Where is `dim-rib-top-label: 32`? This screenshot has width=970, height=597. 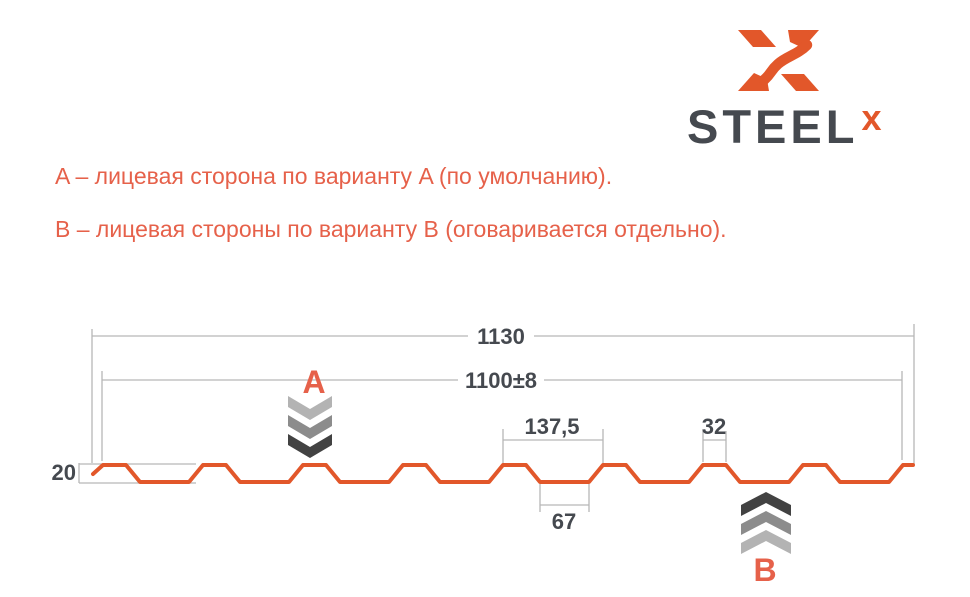 dim-rib-top-label: 32 is located at coordinates (714, 426).